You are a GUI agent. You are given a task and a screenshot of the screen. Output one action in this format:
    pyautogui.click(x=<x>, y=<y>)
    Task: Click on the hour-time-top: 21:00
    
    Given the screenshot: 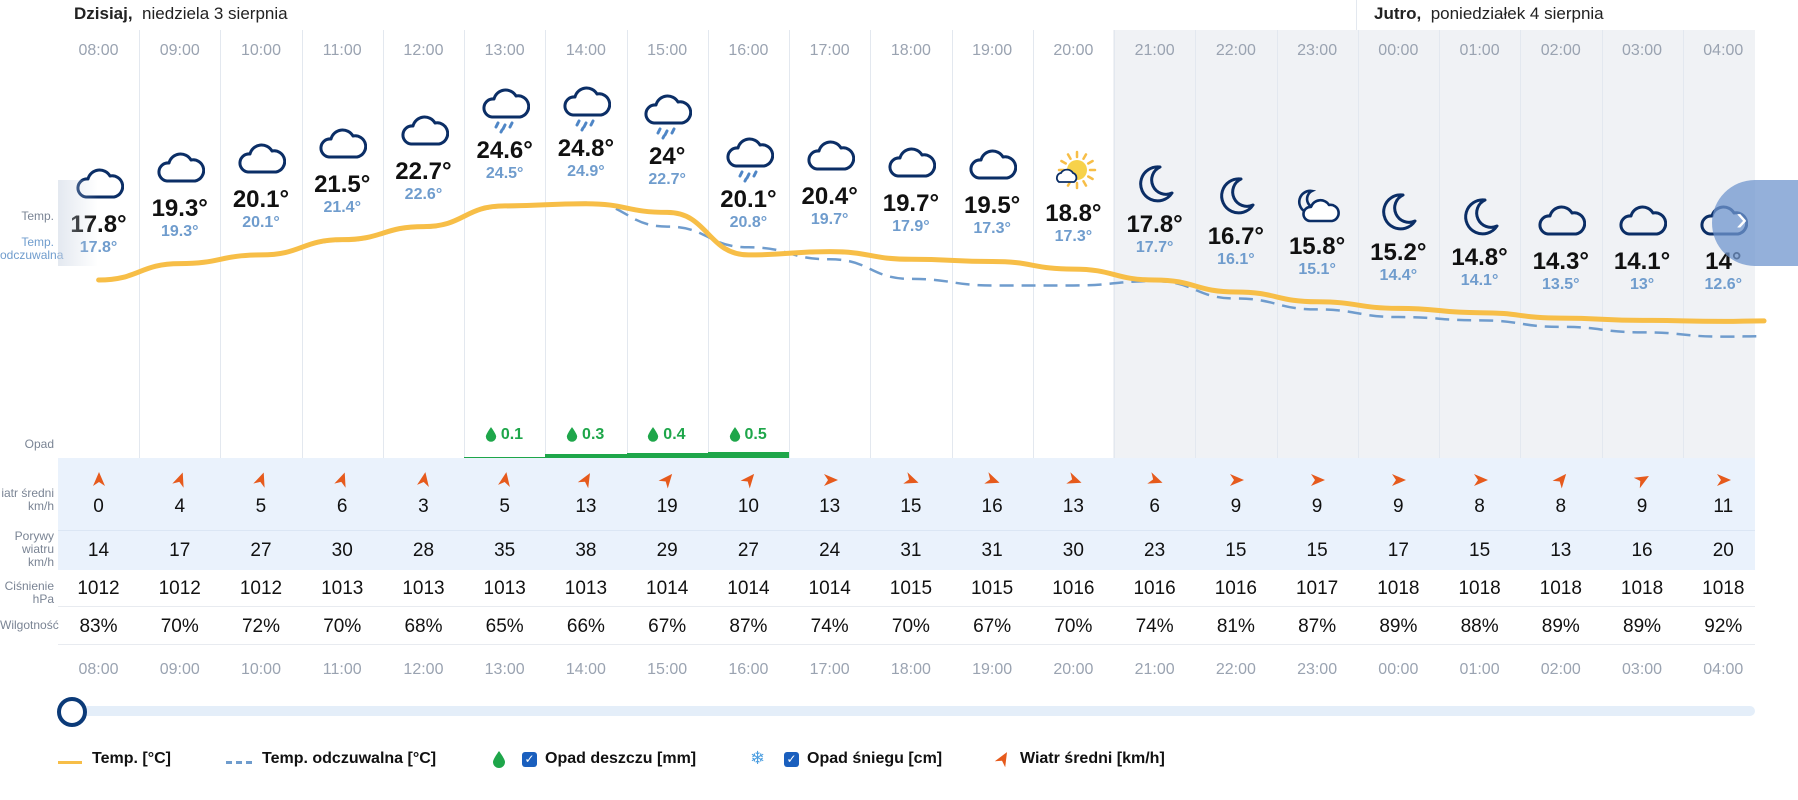 What is the action you would take?
    pyautogui.click(x=1154, y=50)
    